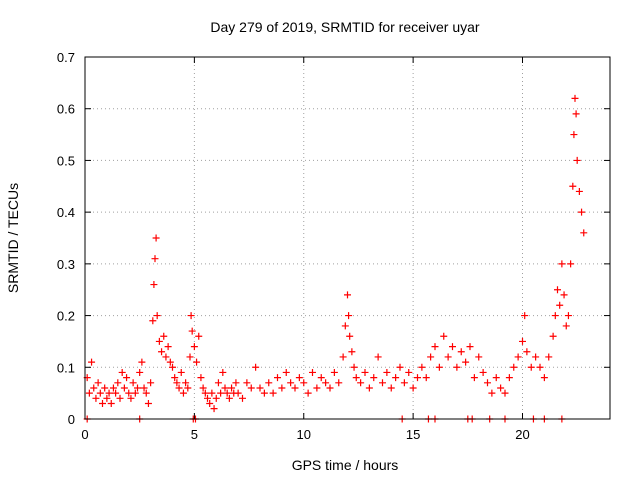 The image size is (640, 480). What do you see at coordinates (305, 434) in the screenshot?
I see `x-tick-labels: 0 5 10 15 20` at bounding box center [305, 434].